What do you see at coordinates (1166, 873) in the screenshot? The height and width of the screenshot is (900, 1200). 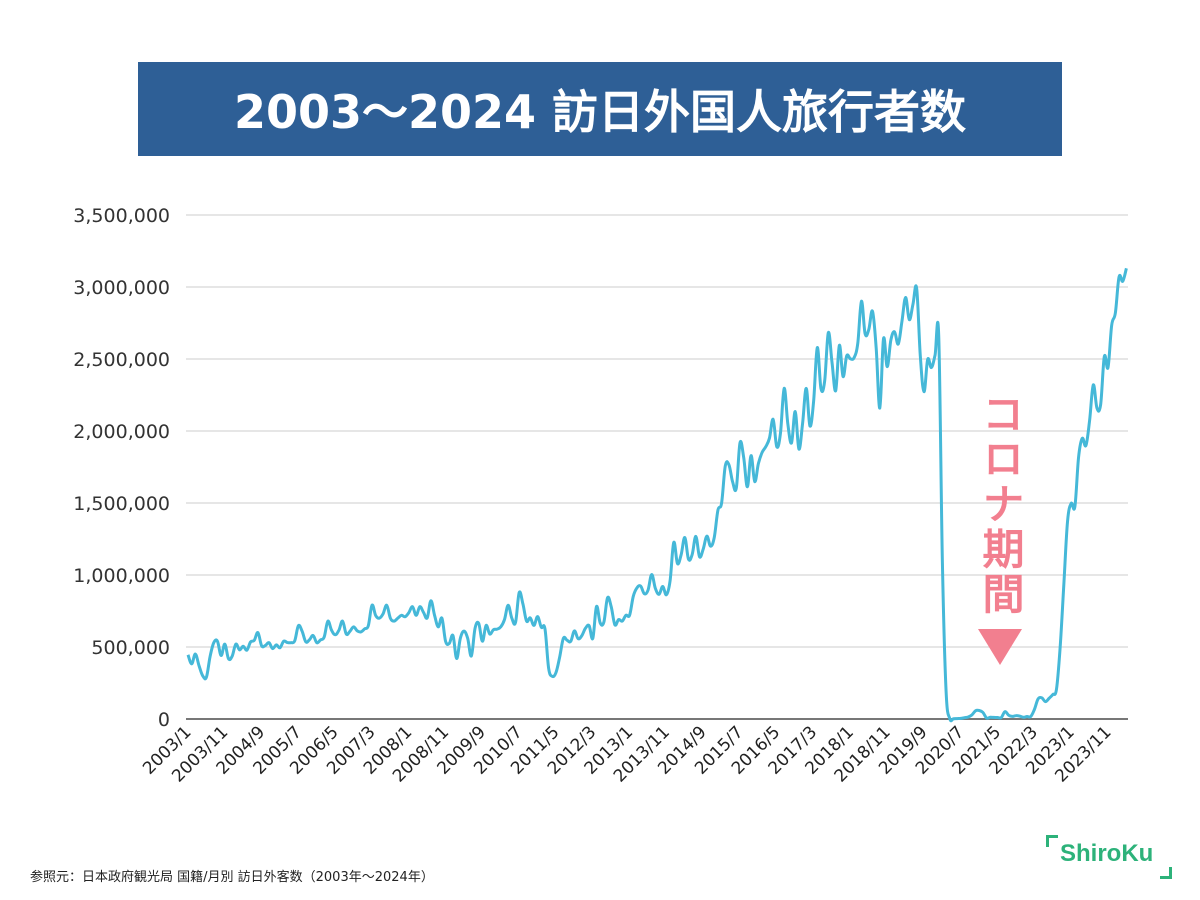 I see `logo-bracket-close` at bounding box center [1166, 873].